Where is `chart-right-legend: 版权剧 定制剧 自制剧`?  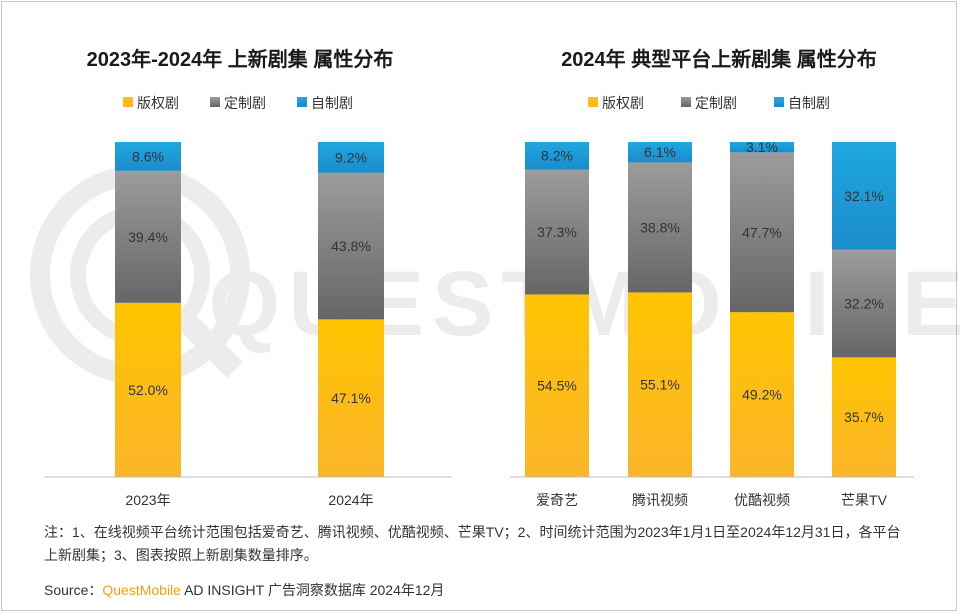 chart-right-legend: 版权剧 定制剧 自制剧 is located at coordinates (709, 103).